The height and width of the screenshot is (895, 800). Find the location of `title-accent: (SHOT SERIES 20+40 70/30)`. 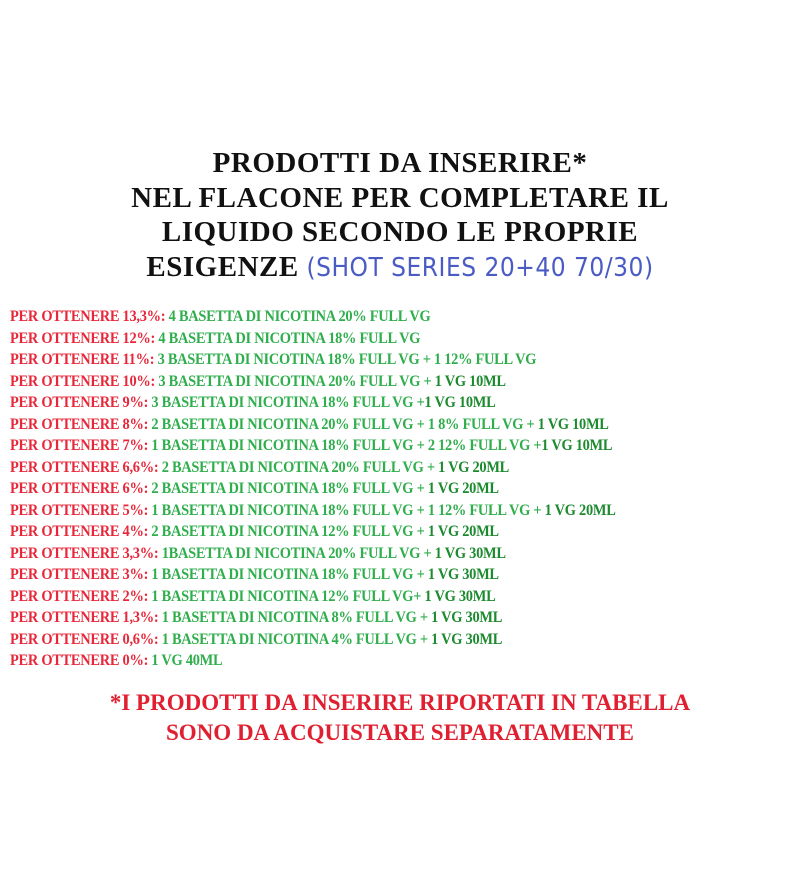

title-accent: (SHOT SERIES 20+40 70/30) is located at coordinates (480, 267).